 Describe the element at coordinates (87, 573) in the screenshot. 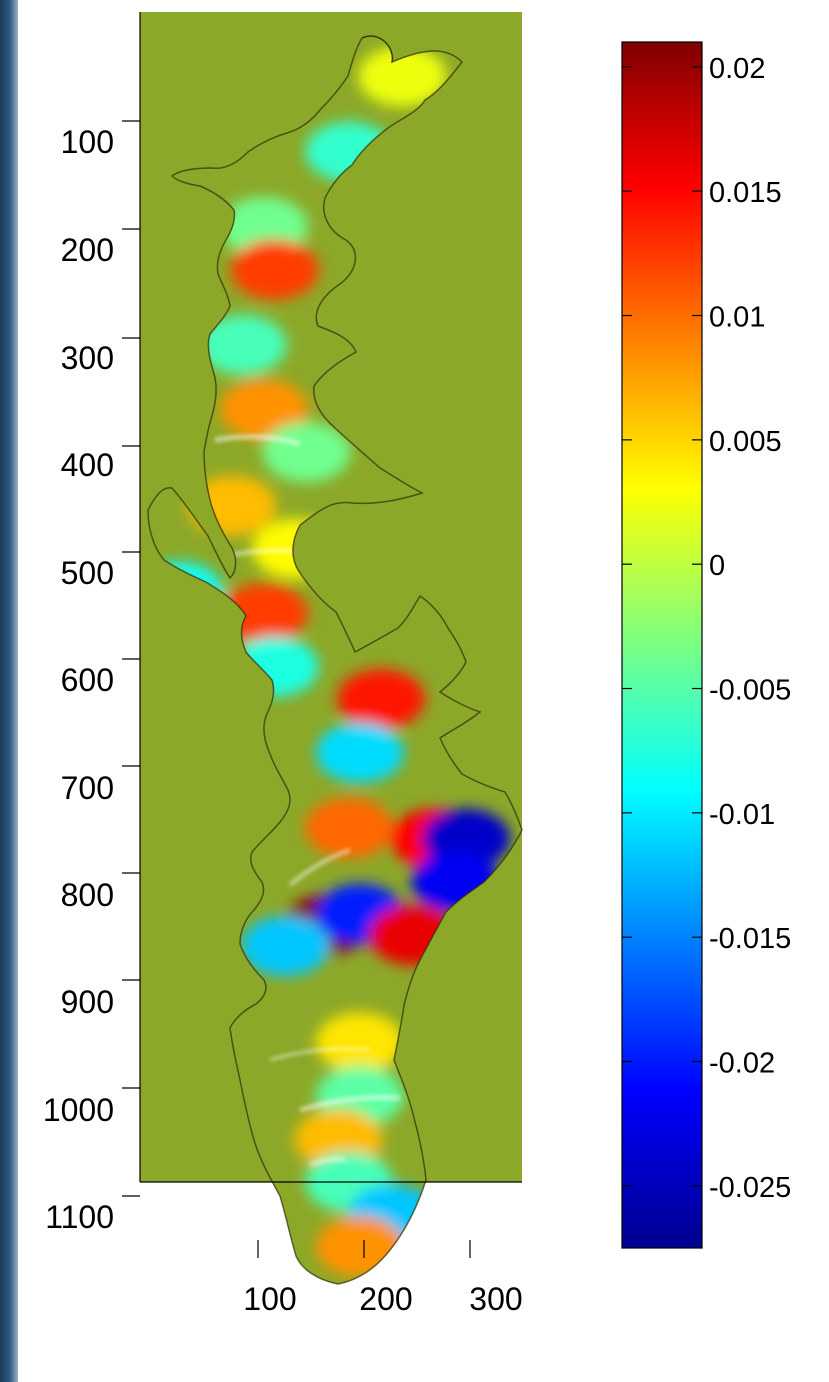

I see `y-tick-label: 500` at that location.